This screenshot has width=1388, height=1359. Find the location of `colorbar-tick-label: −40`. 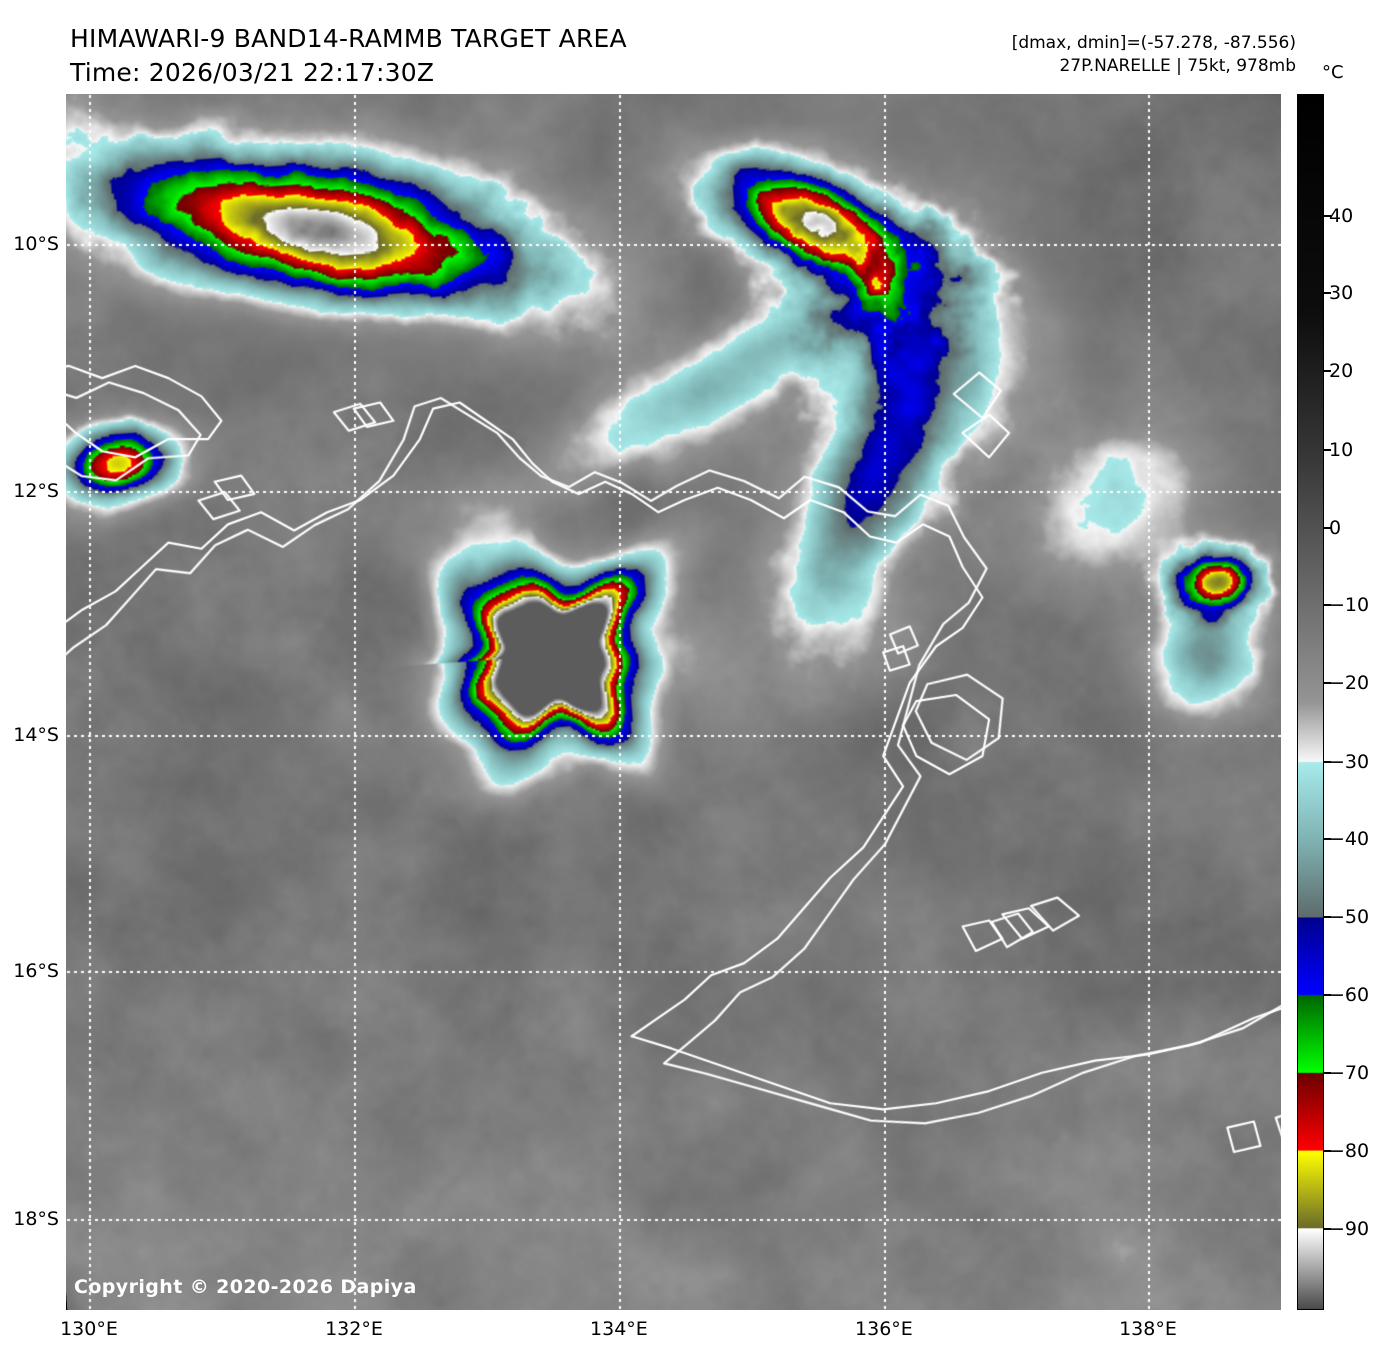

colorbar-tick-label: −40 is located at coordinates (1349, 839).